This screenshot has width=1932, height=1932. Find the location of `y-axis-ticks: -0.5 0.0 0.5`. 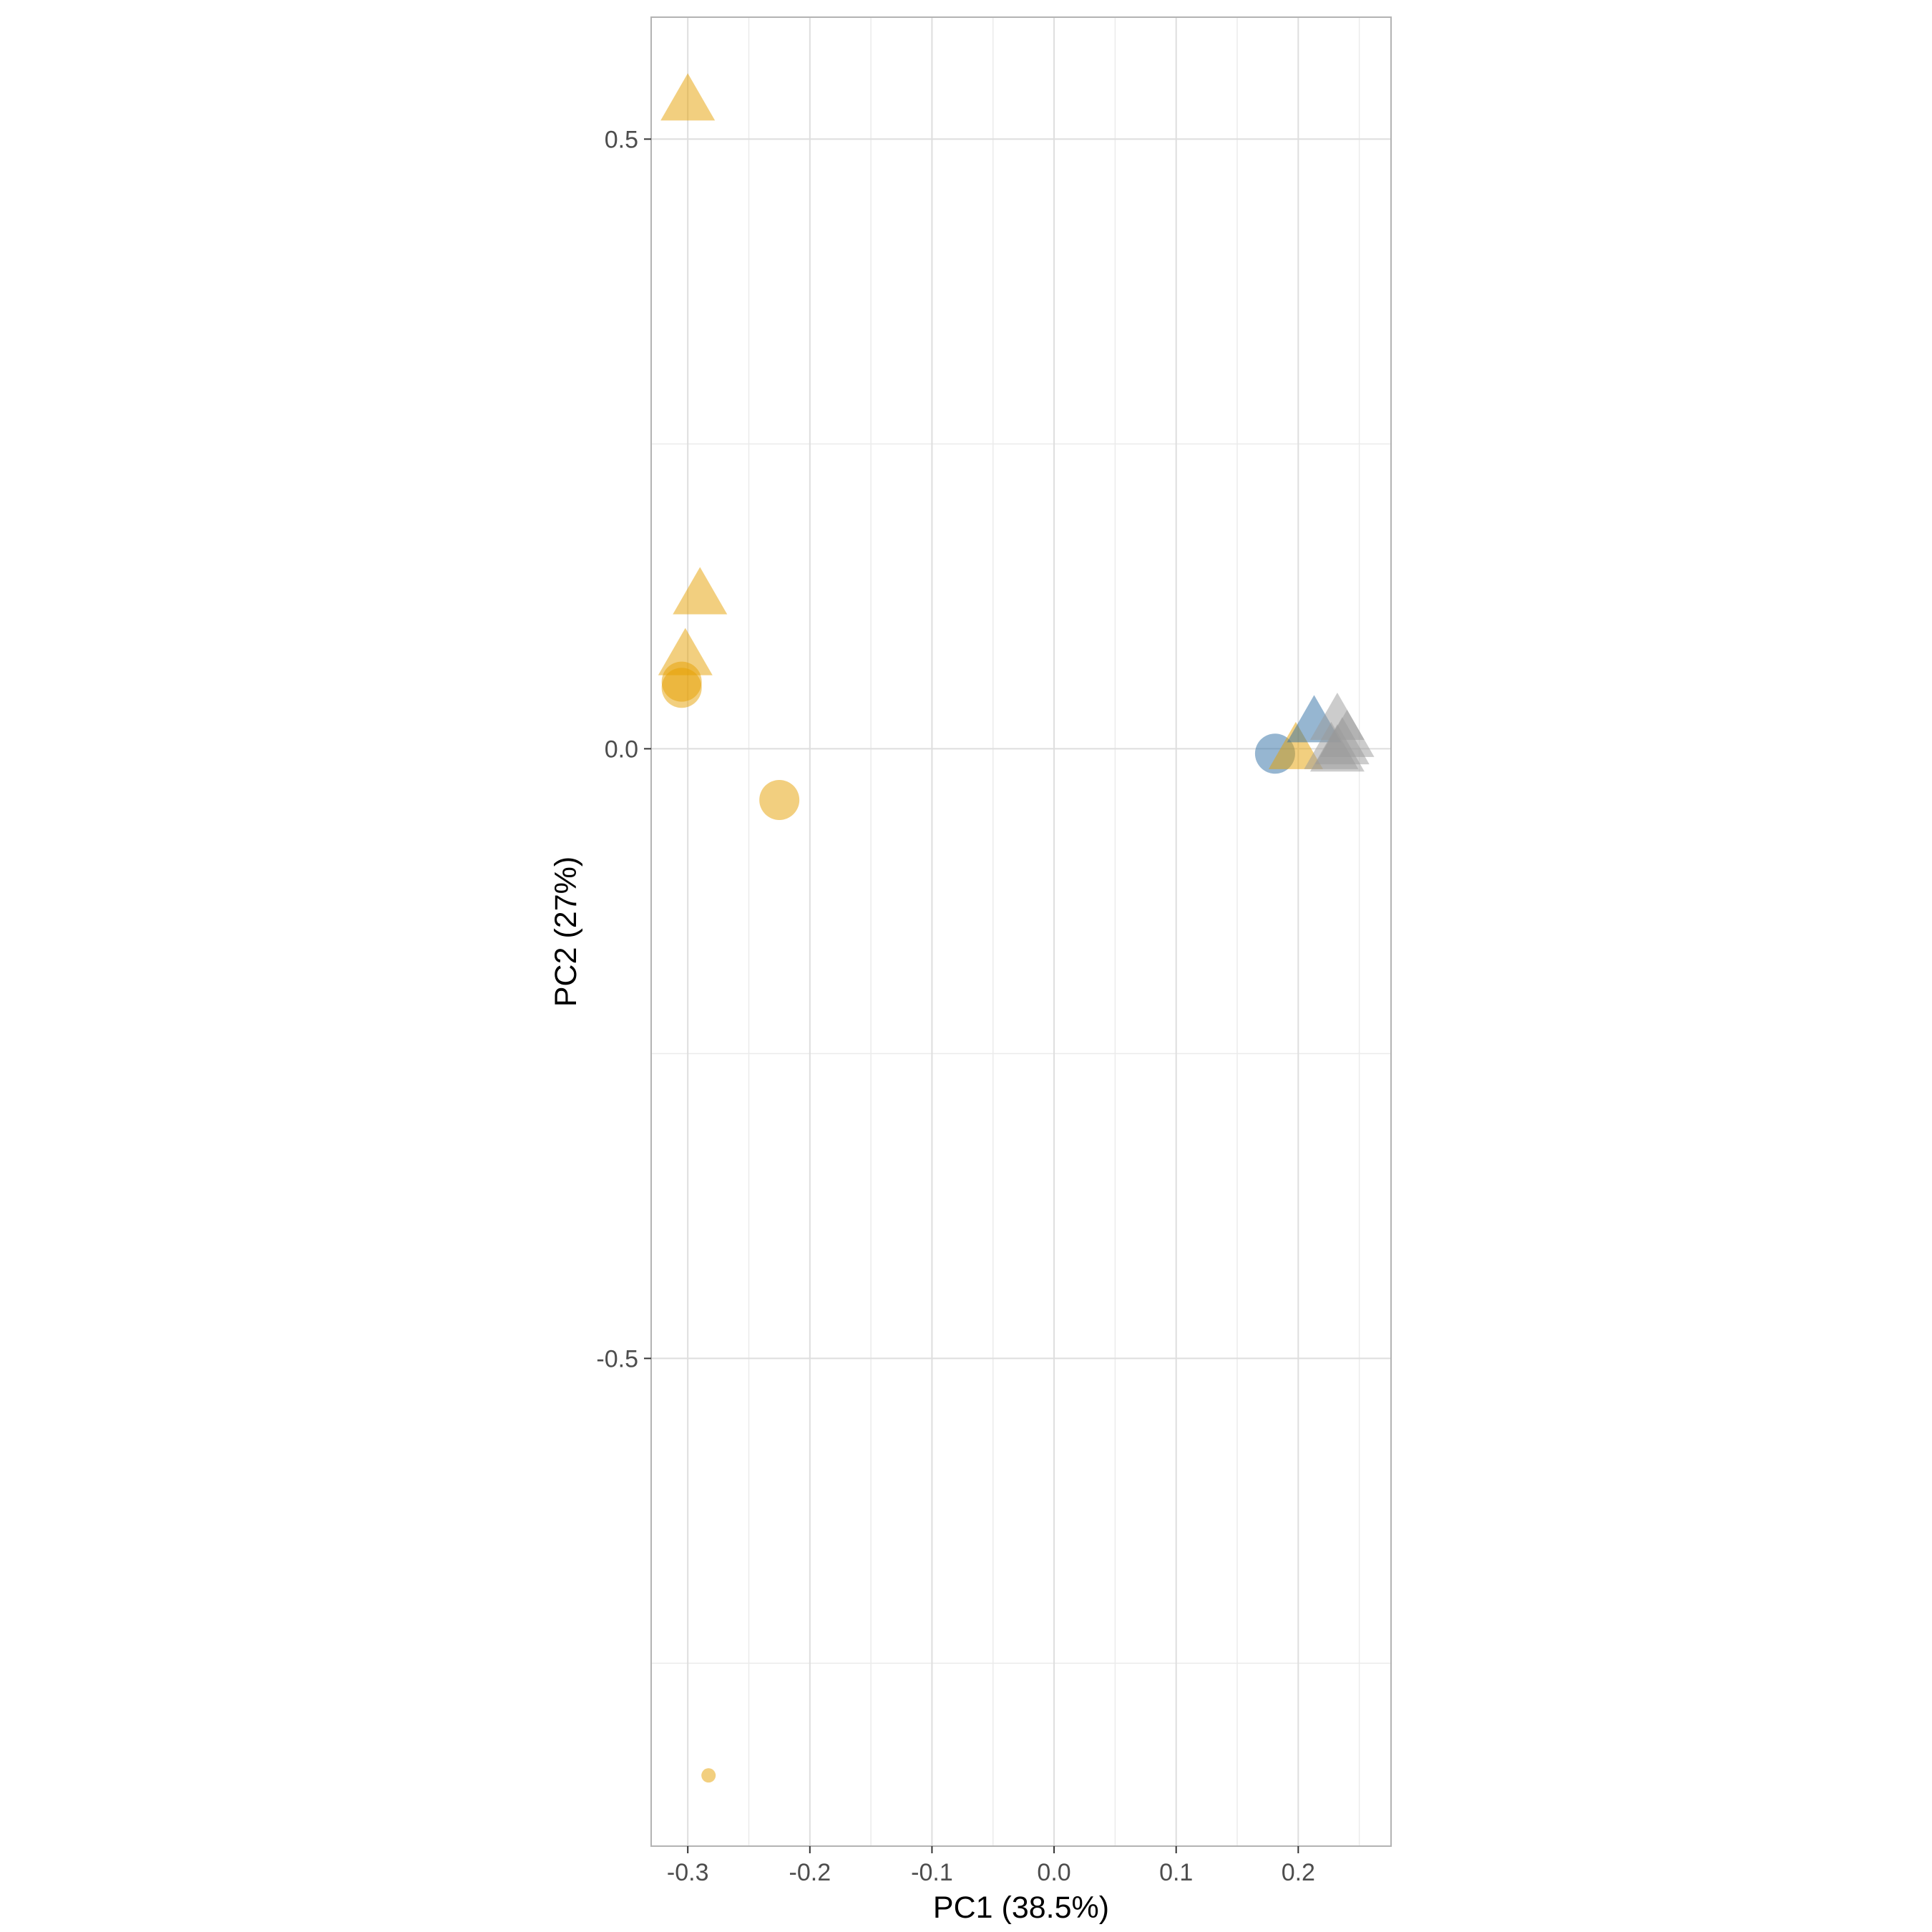

y-axis-ticks: -0.5 0.0 0.5 is located at coordinates (623, 749).